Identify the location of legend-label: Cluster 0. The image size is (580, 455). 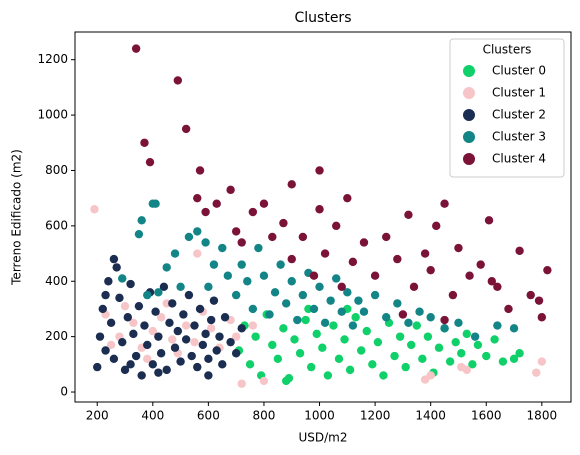
(519, 71).